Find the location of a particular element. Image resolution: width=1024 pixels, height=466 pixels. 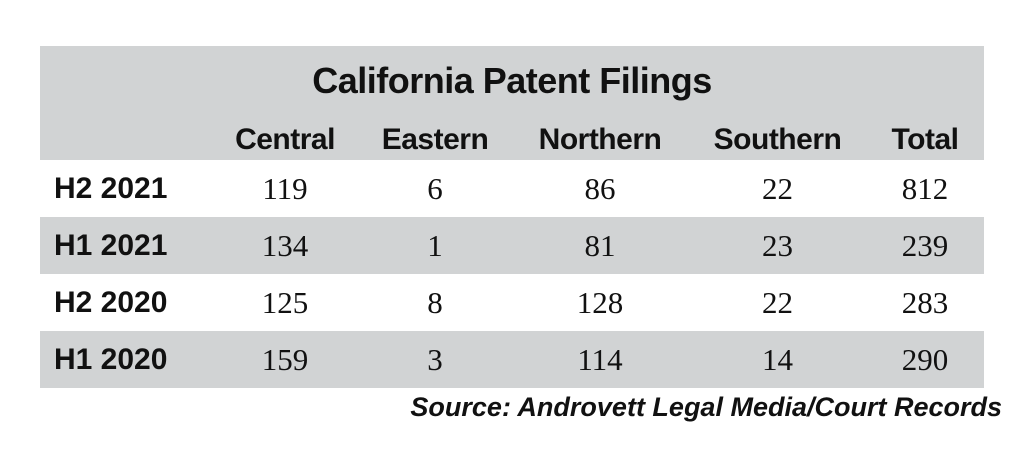

column-header-eastern: Eastern is located at coordinates (435, 139).